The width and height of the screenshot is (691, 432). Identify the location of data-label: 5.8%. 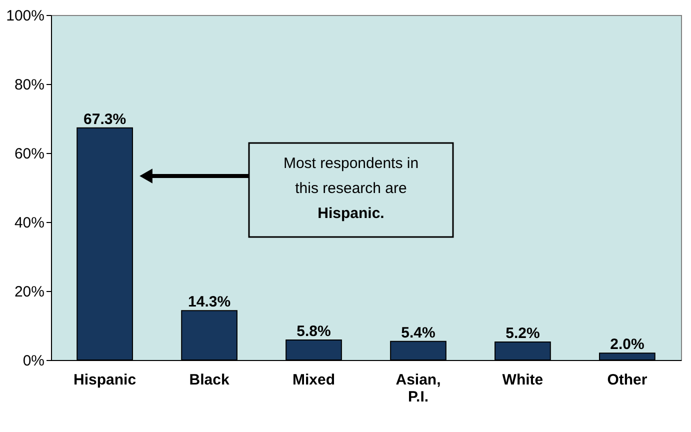
(313, 331).